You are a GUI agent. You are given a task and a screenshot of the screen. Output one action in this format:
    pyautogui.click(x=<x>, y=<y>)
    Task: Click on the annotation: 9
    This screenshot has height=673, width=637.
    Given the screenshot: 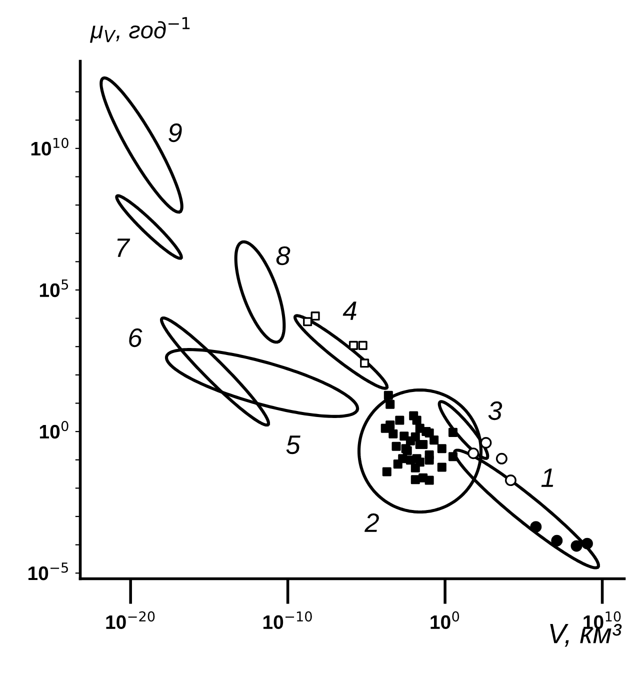 What is the action you would take?
    pyautogui.click(x=175, y=132)
    